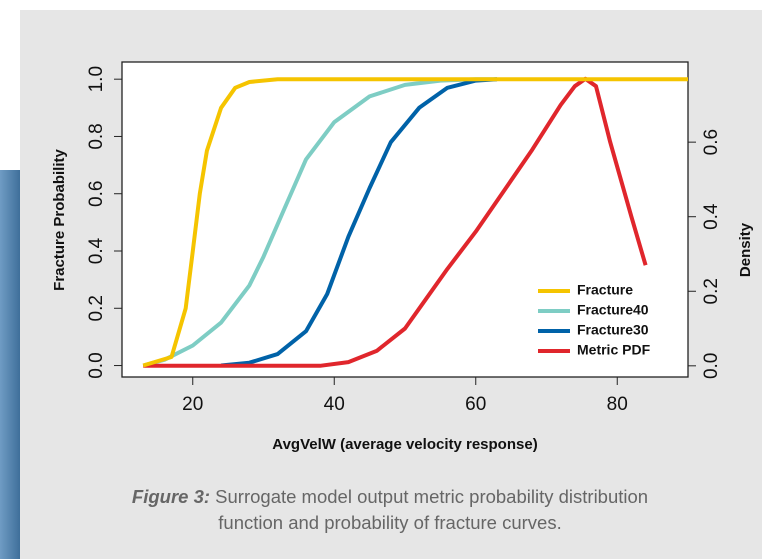 The image size is (762, 559). I want to click on y-tick-label: 0.0, so click(96, 365).